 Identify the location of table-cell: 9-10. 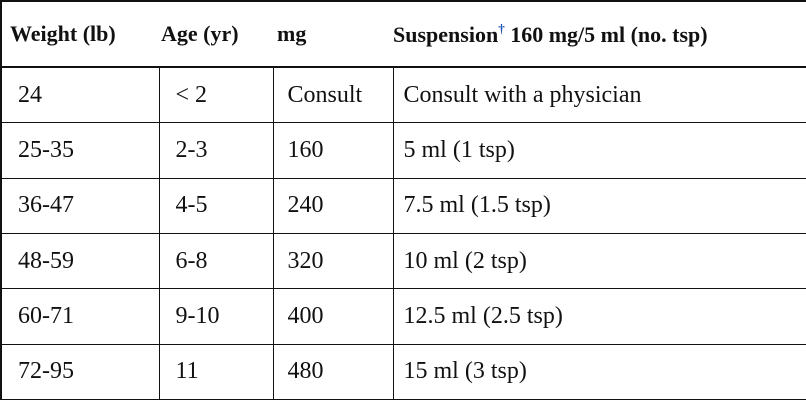
(216, 316).